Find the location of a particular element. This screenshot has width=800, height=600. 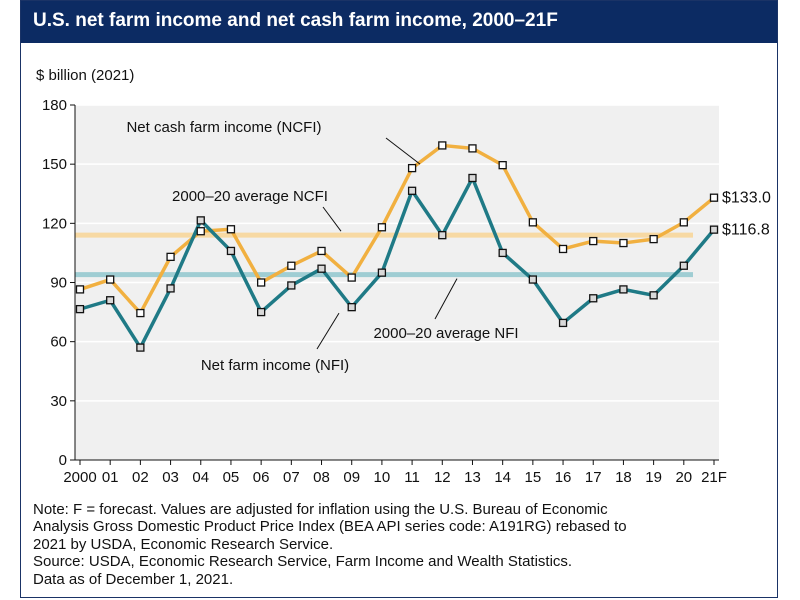

series-annotation-label: Net farm income (NFI) is located at coordinates (275, 365).